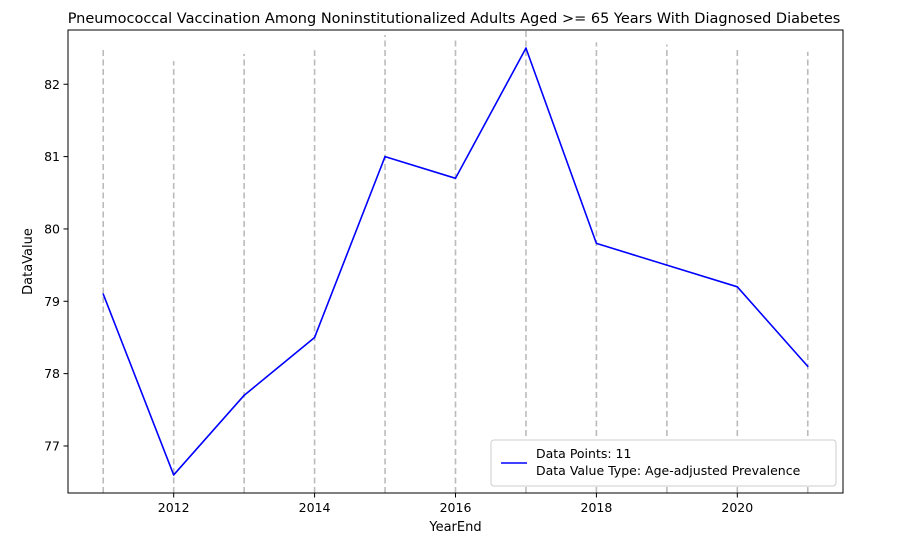 The width and height of the screenshot is (908, 545). Describe the element at coordinates (455, 178) in the screenshot. I see `data-point-2016` at that location.